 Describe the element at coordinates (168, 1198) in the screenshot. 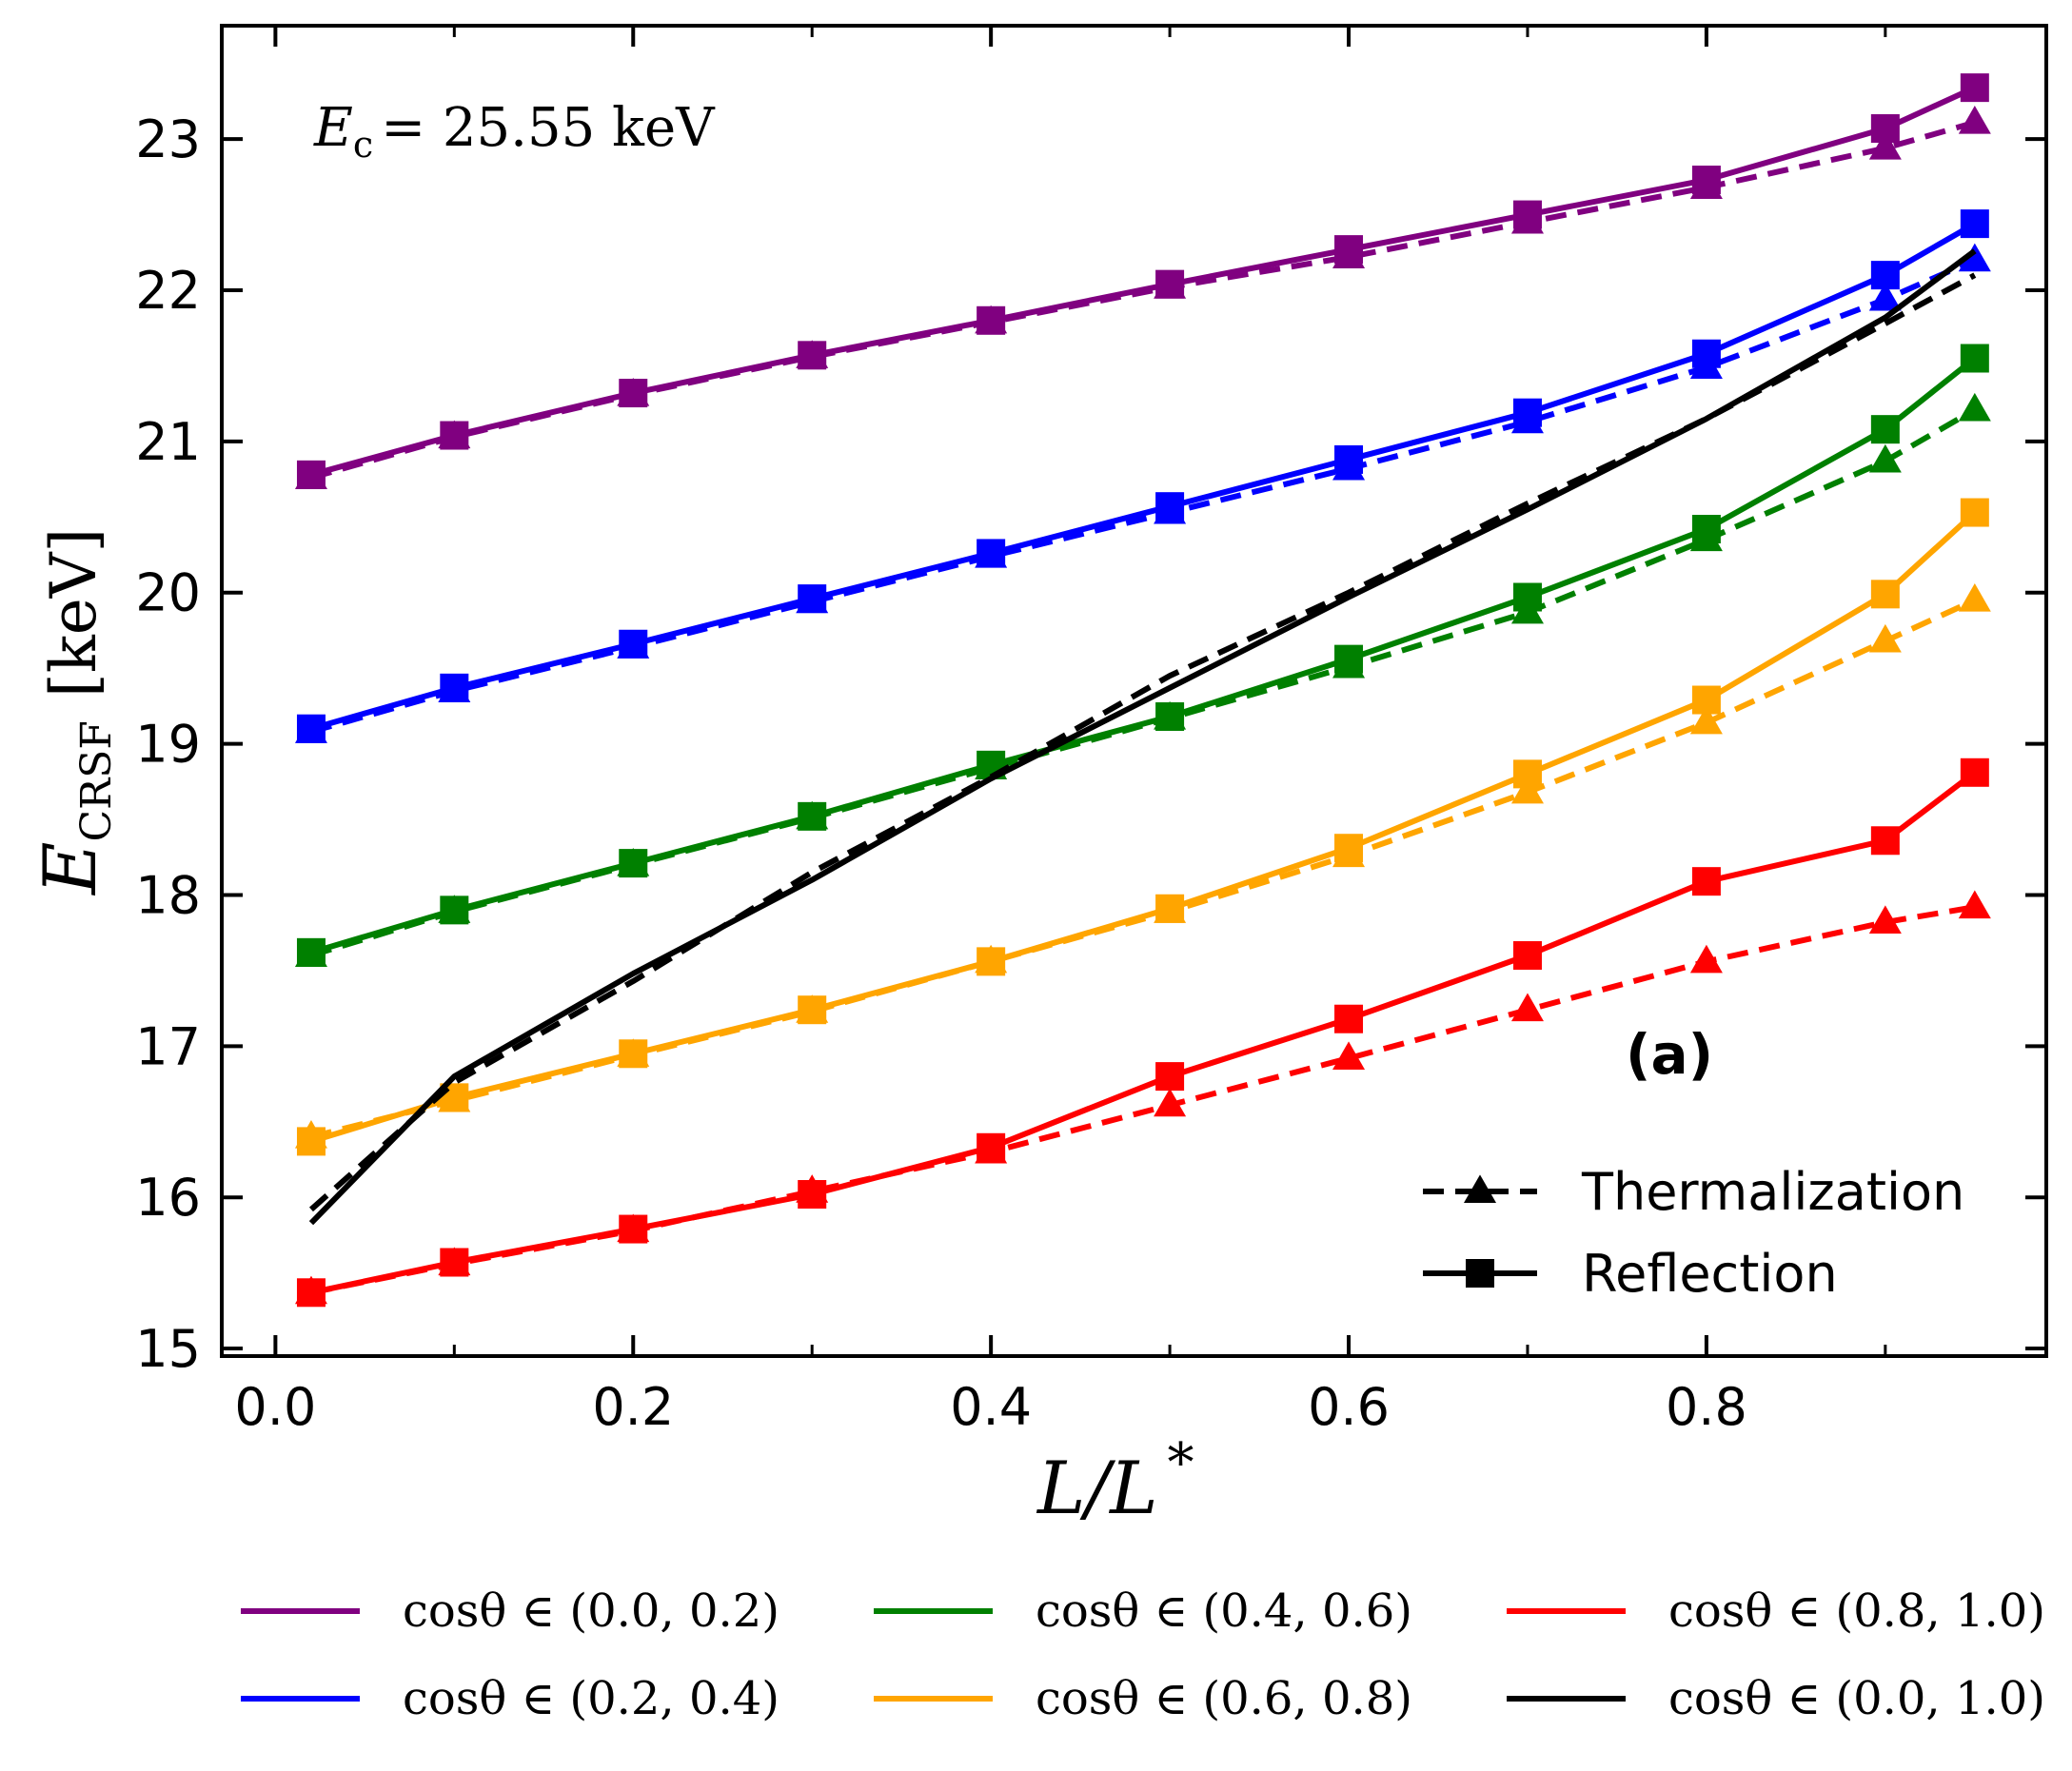

I see `y-tick-label: 16` at that location.